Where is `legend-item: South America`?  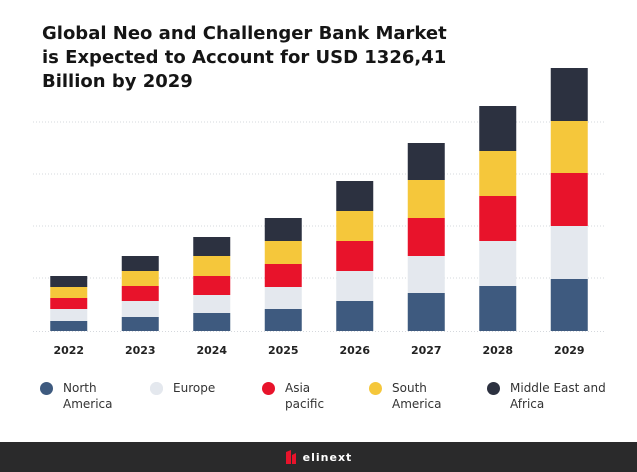 legend-item: South America is located at coordinates (415, 396).